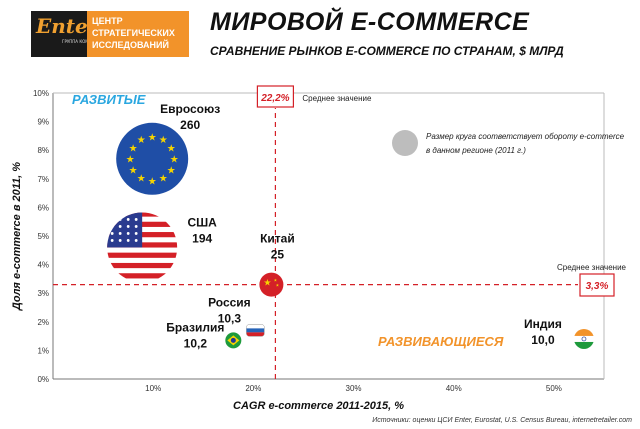 This screenshot has width=640, height=429. What do you see at coordinates (195, 327) in the screenshot?
I see `point-name-label: Бразилия` at bounding box center [195, 327].